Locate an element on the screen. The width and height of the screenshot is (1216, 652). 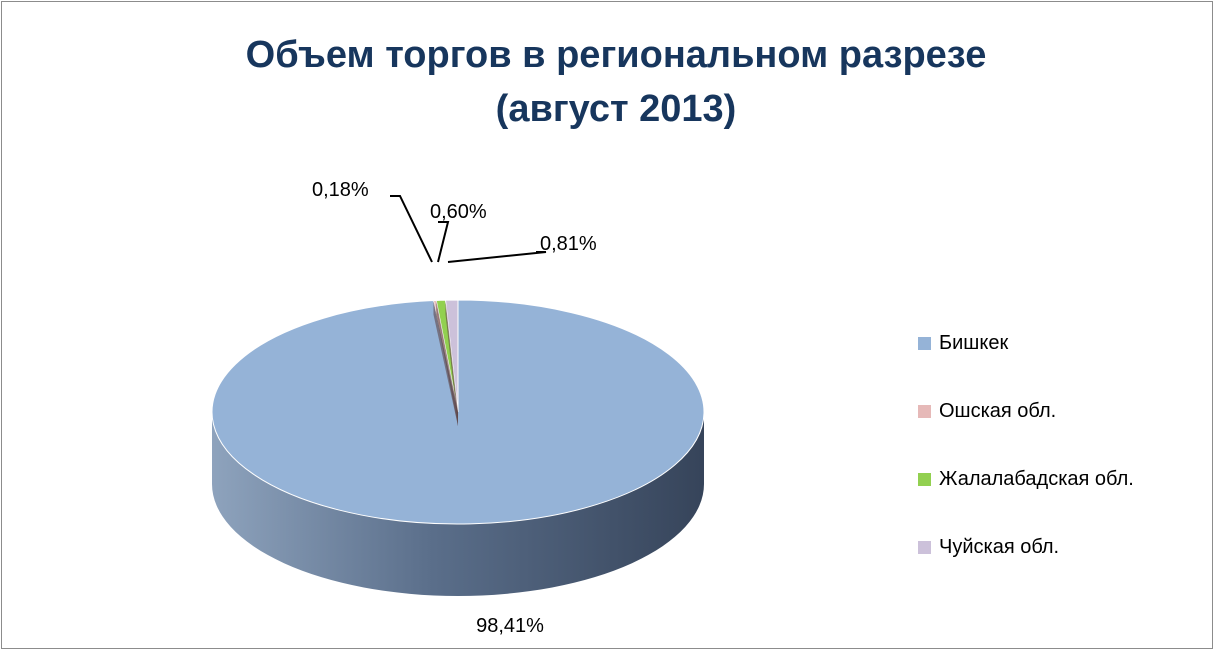
pie-top-layer is located at coordinates (458, 412).